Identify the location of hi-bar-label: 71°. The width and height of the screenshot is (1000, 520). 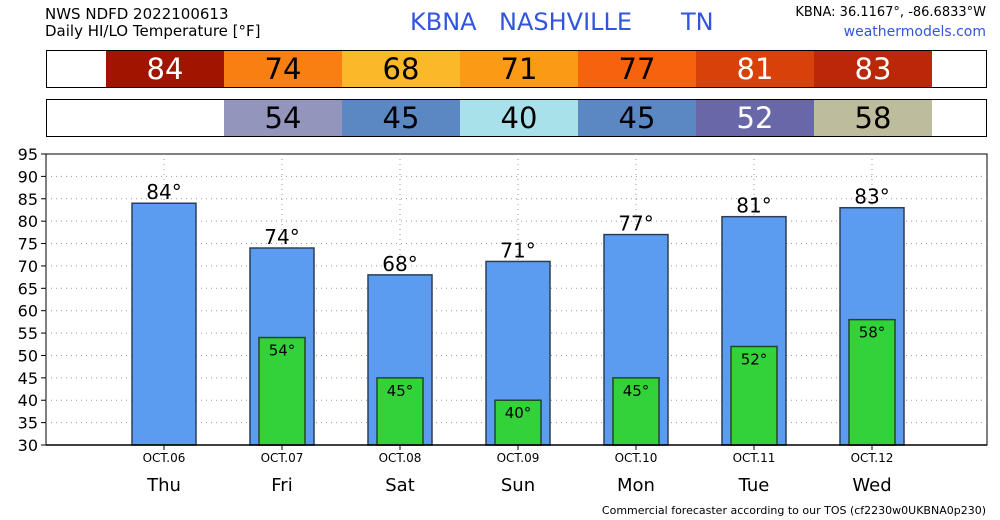
(517, 250).